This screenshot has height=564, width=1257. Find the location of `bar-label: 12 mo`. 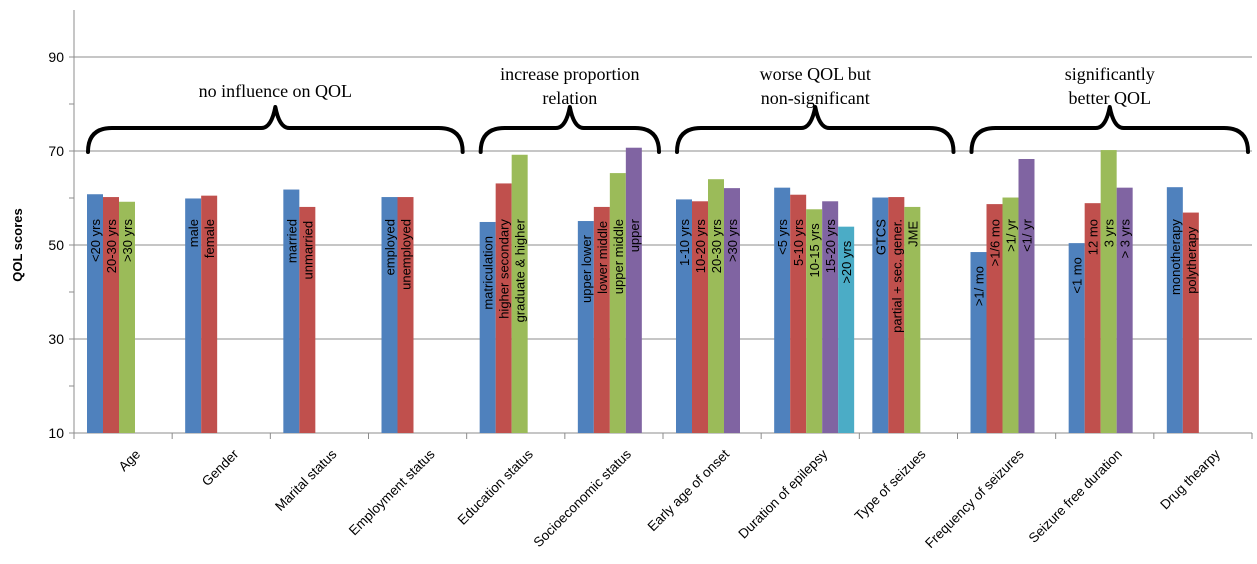

bar-label: 12 mo is located at coordinates (1093, 237).